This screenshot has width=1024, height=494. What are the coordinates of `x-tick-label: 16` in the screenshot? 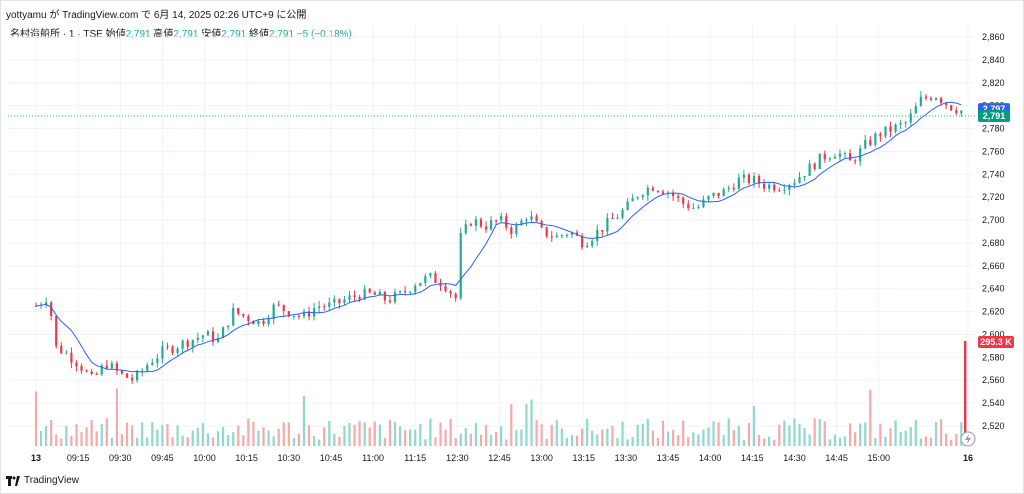 It's located at (968, 458).